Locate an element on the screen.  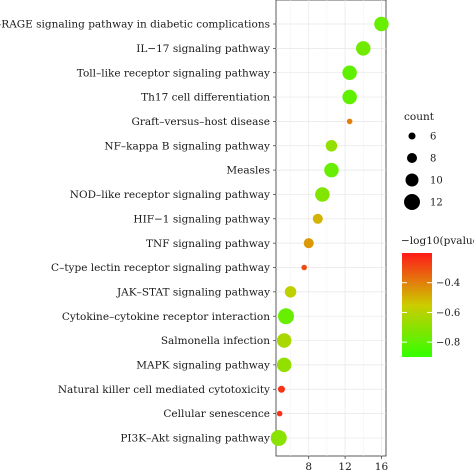
colorbar-ticks: −0.4 −0.6 −0.8 is located at coordinates (431, 313).